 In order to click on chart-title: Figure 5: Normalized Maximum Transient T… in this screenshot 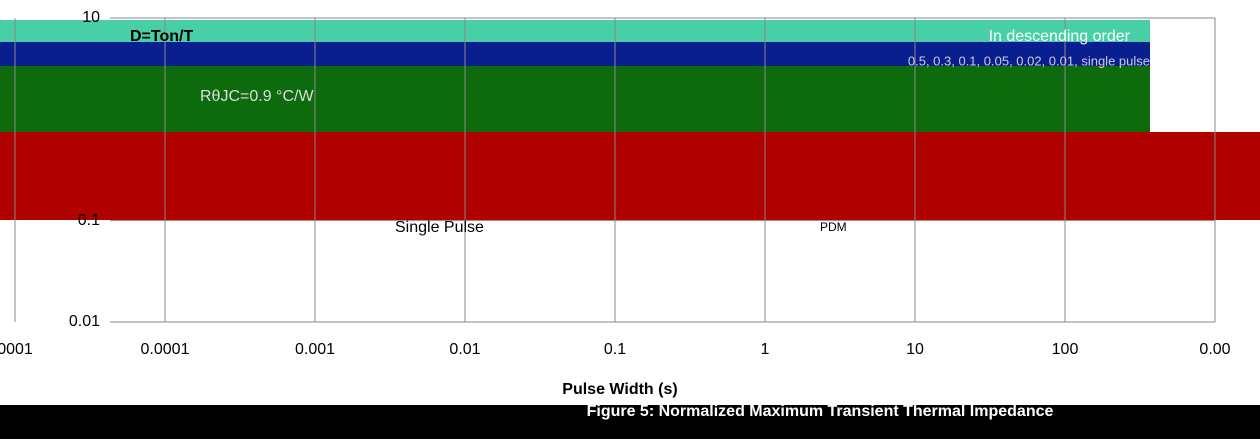, I will do `click(820, 411)`.